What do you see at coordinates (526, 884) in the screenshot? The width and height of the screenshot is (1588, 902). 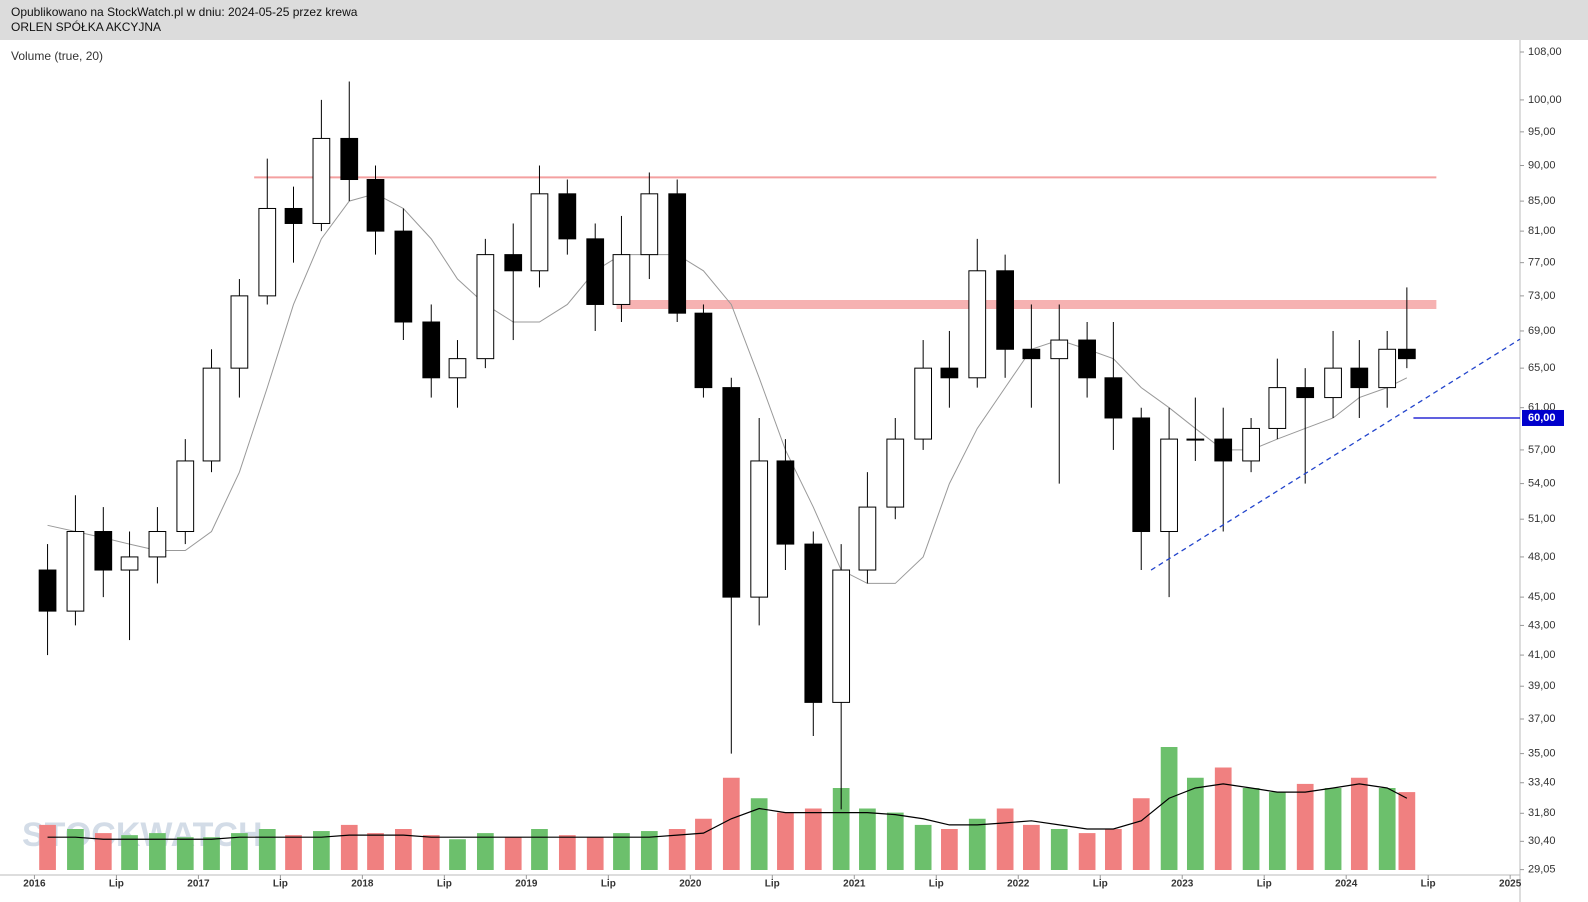 I see `x-tick-label: 2019` at bounding box center [526, 884].